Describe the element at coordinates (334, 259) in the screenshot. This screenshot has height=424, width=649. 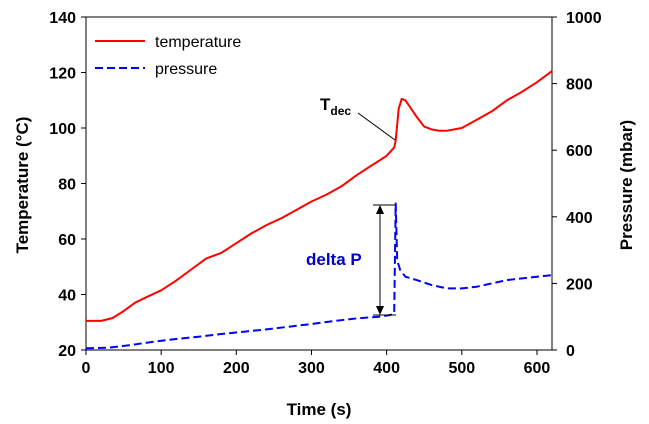
I see `delta-p-label: delta P` at that location.